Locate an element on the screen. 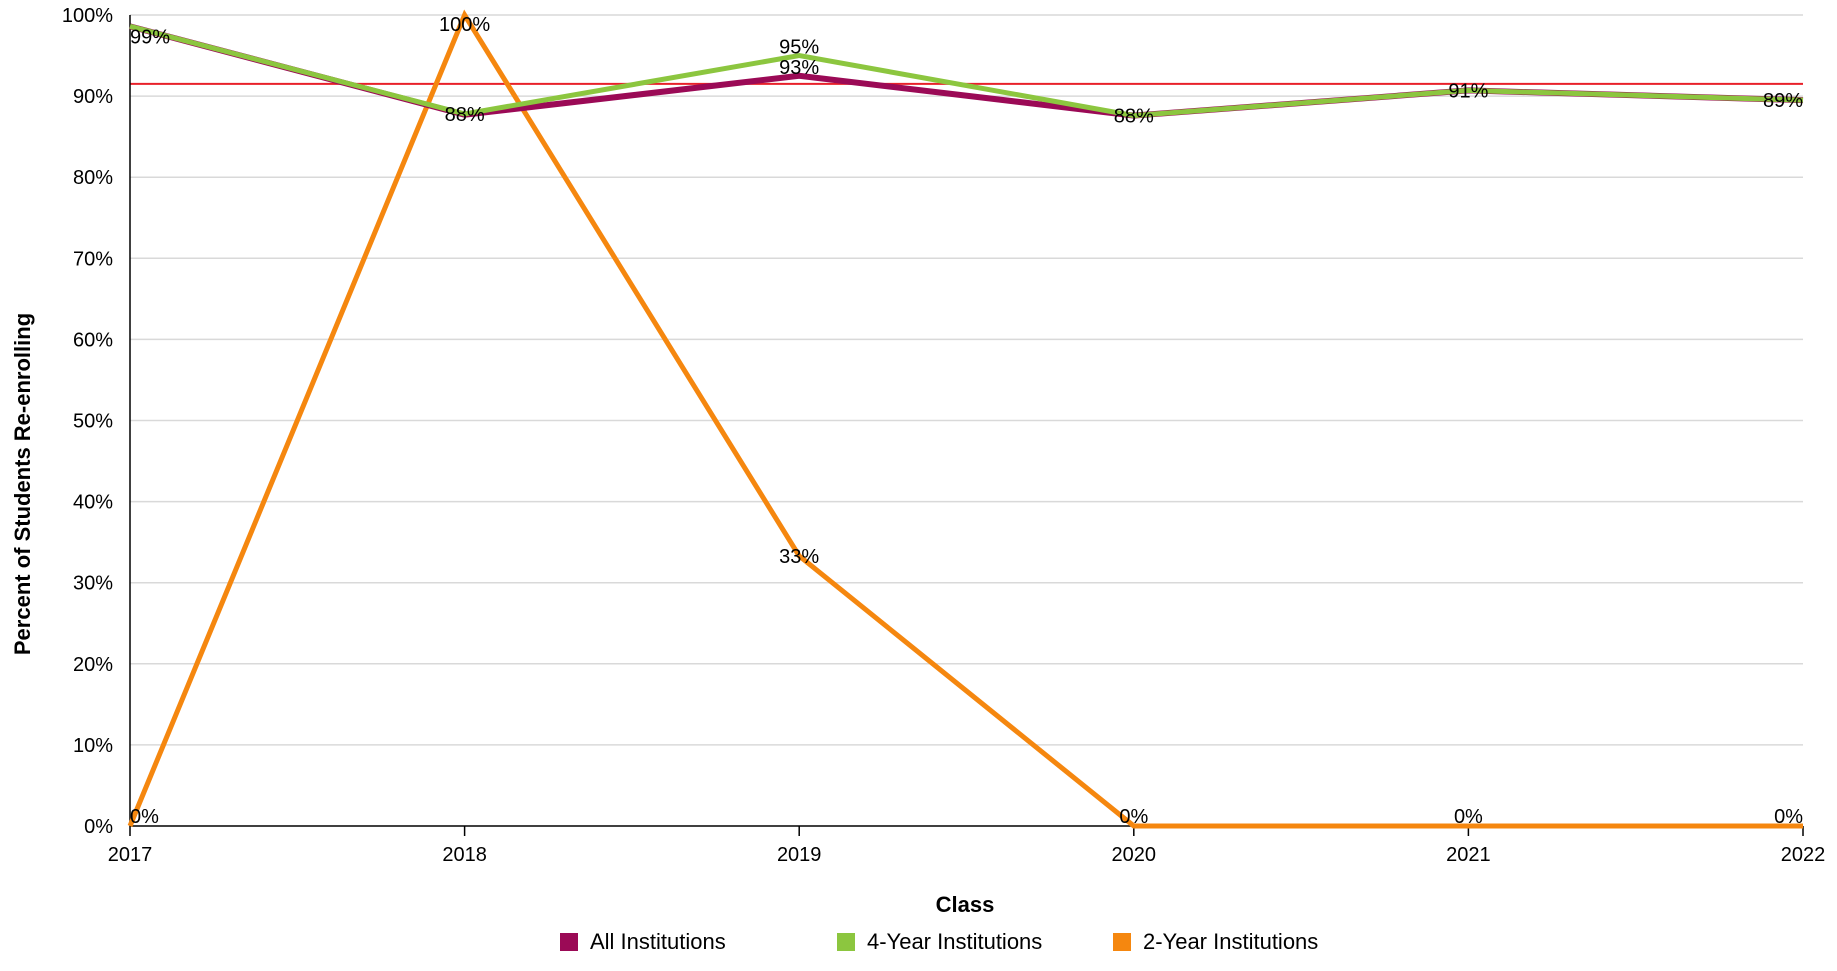  legend-item: All Institutions is located at coordinates (643, 941).